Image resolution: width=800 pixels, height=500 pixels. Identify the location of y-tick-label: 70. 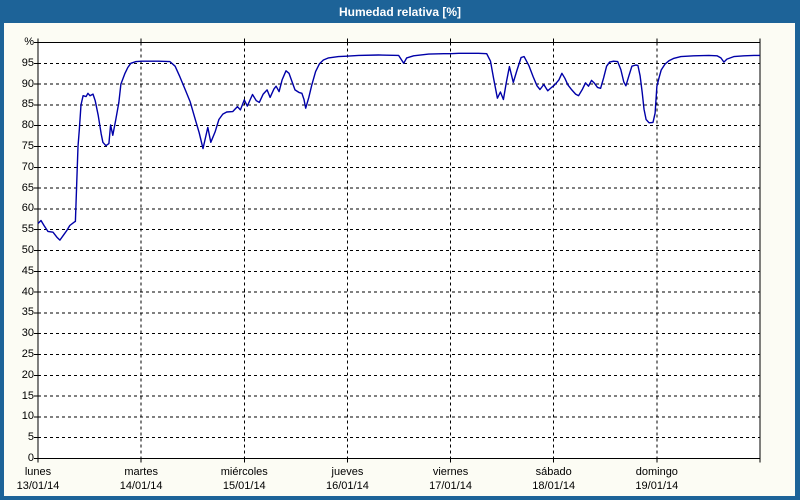
(27, 166).